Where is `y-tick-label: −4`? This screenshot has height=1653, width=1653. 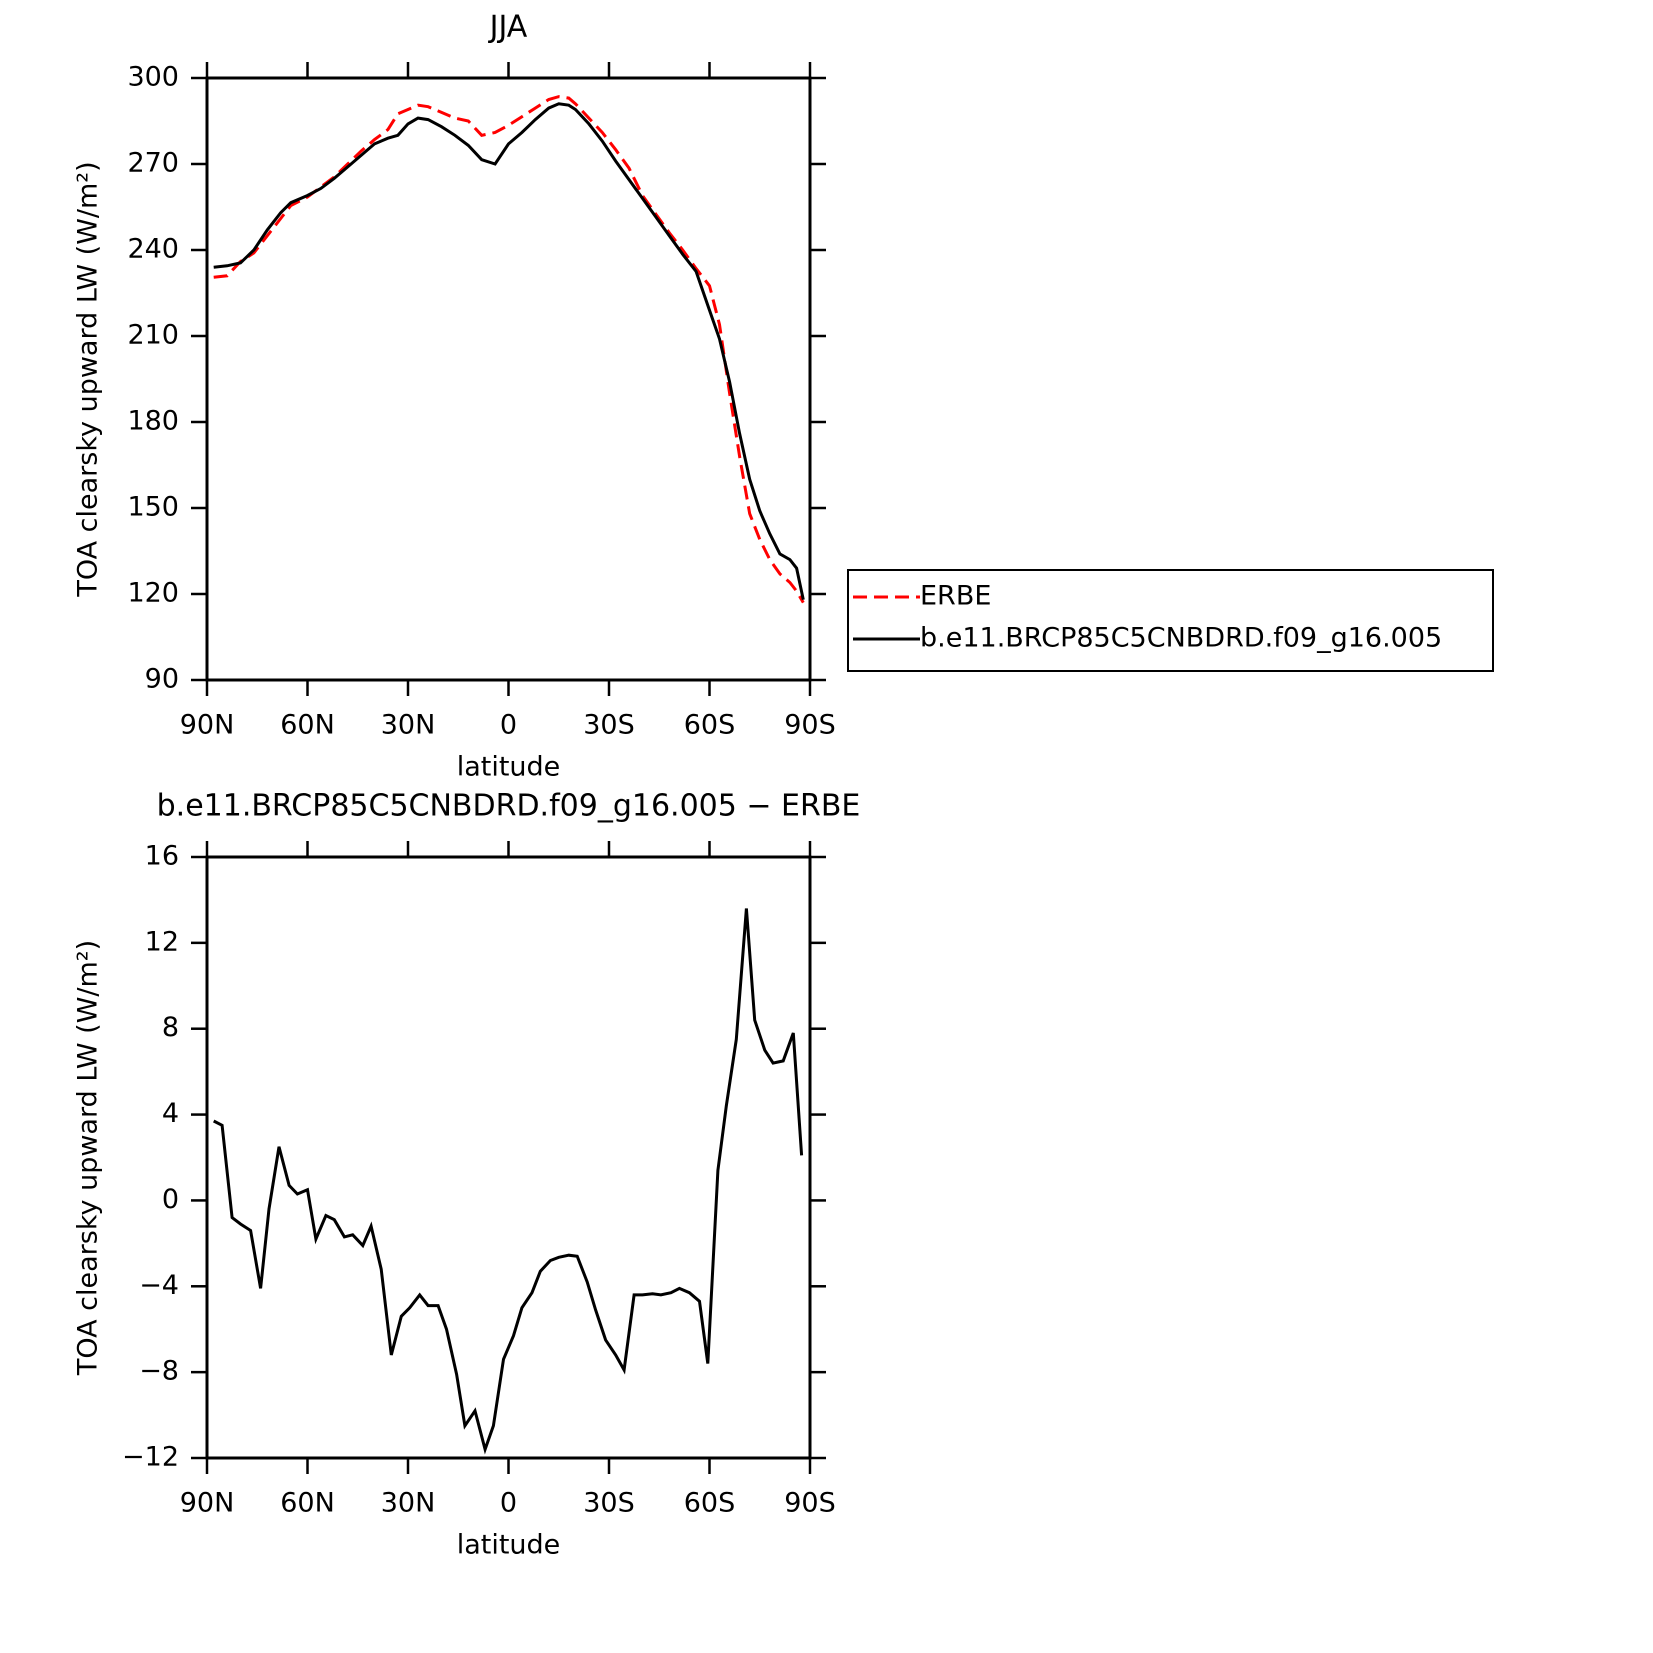 y-tick-label: −4 is located at coordinates (159, 1285).